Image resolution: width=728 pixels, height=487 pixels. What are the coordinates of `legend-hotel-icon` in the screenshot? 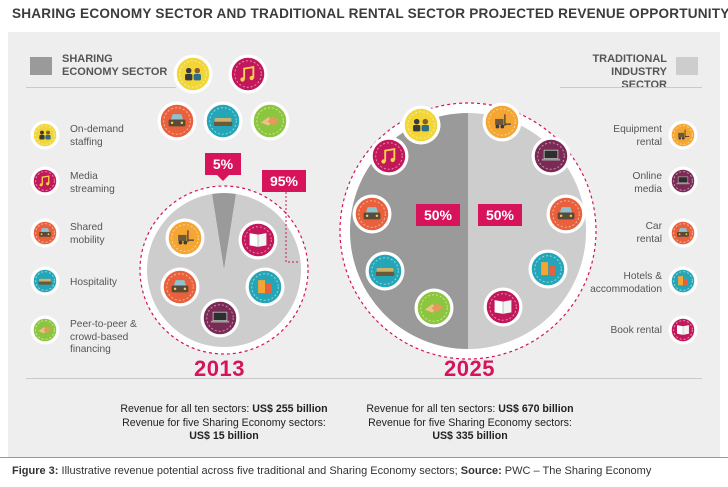 It's located at (683, 281).